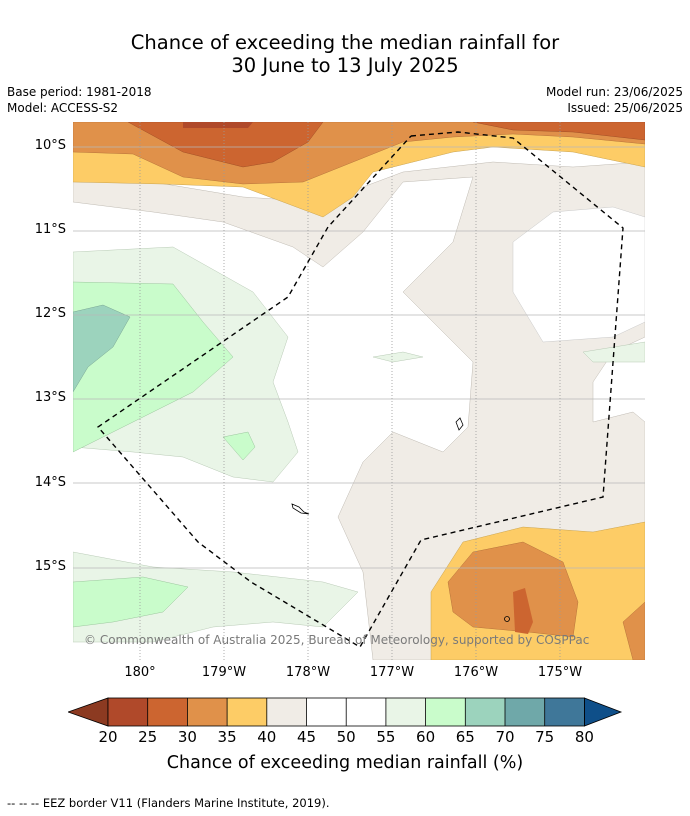 The image size is (690, 816). Describe the element at coordinates (306, 737) in the screenshot. I see `colorbar-tick: 45` at that location.